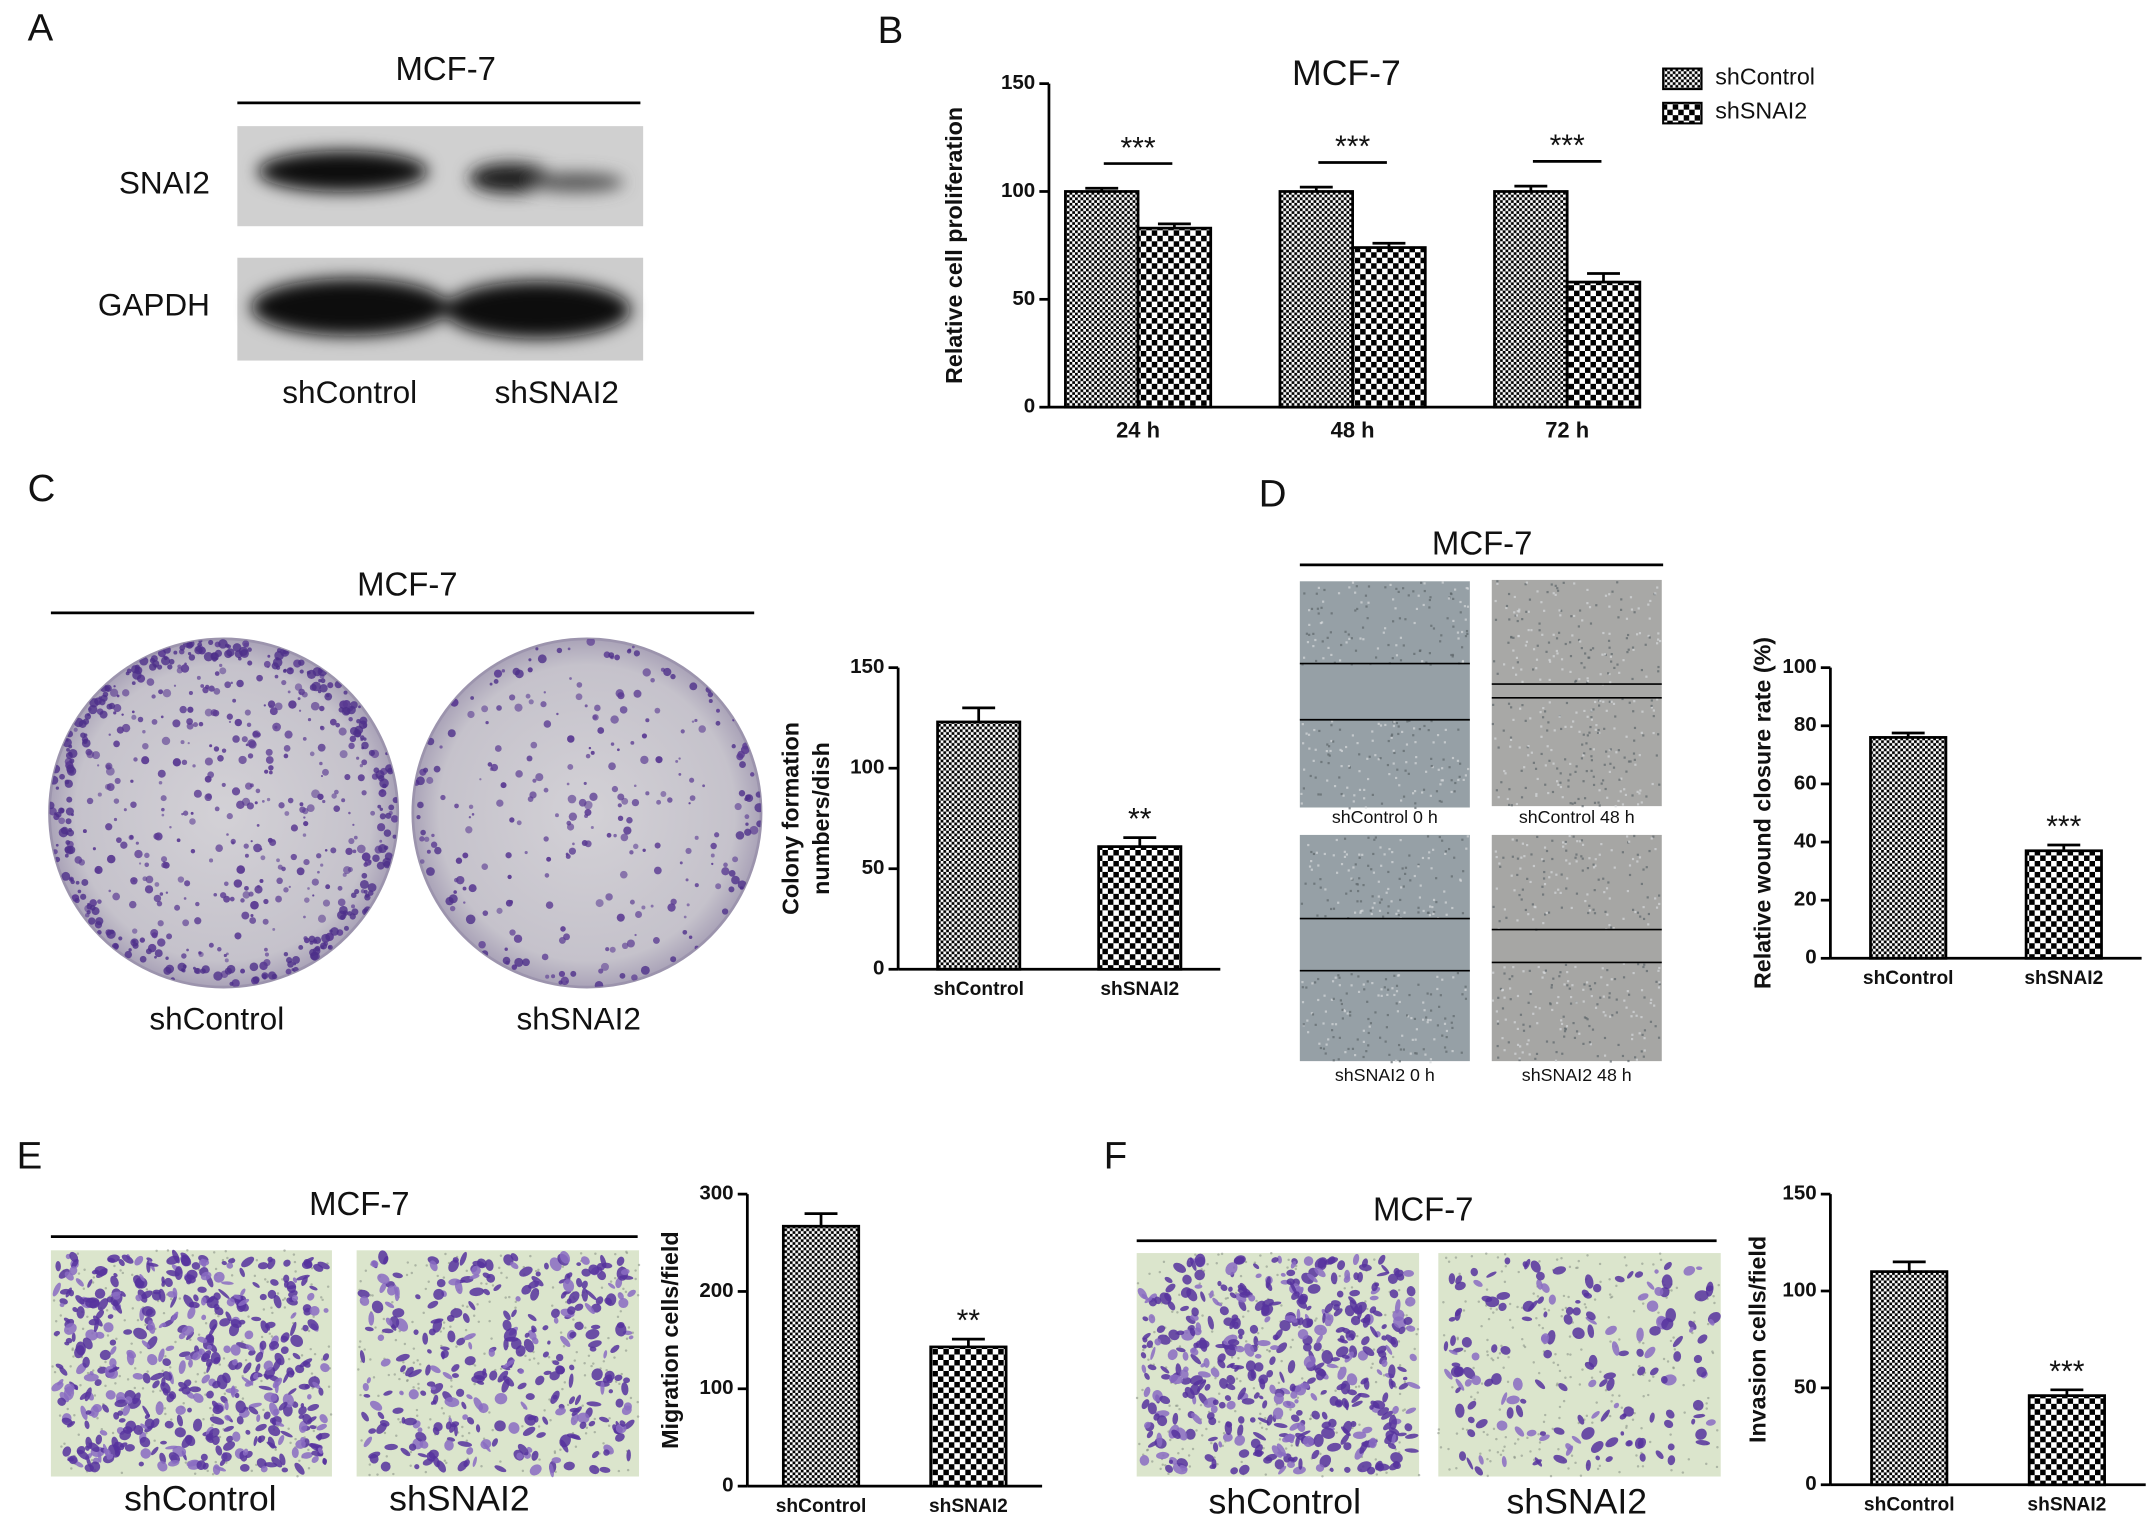 The width and height of the screenshot is (2150, 1530). What do you see at coordinates (1810, 1483) in the screenshot?
I see `y-tick-label: 0` at bounding box center [1810, 1483].